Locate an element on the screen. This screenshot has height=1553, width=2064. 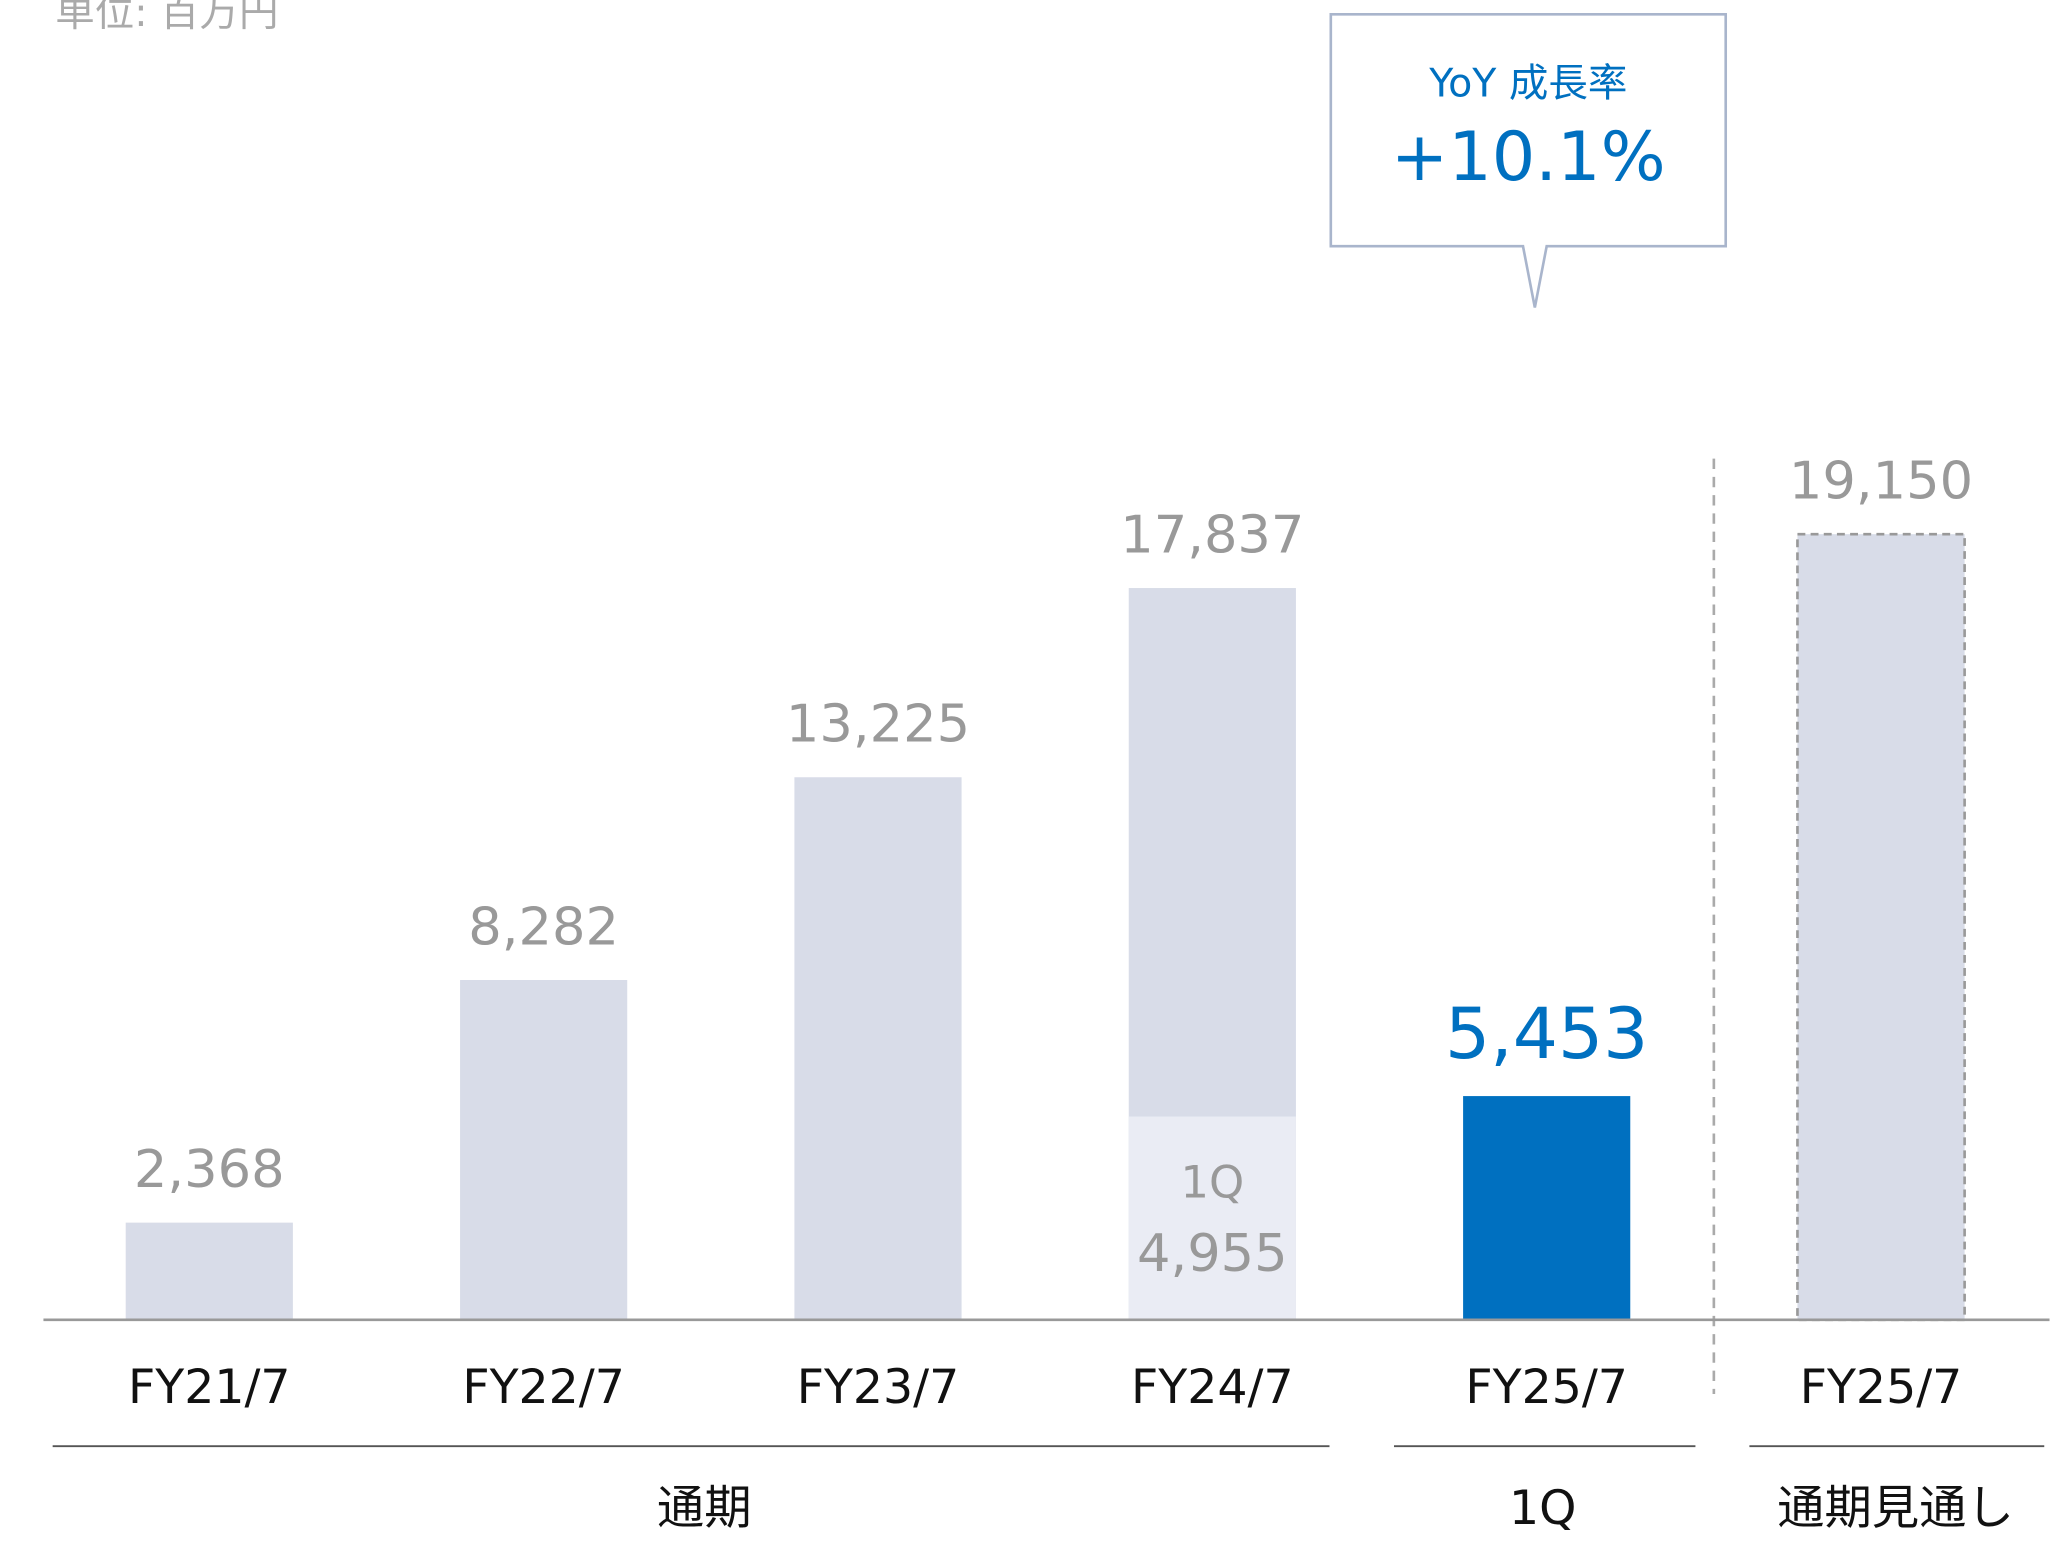
value-label: 2,368 is located at coordinates (209, 1169).